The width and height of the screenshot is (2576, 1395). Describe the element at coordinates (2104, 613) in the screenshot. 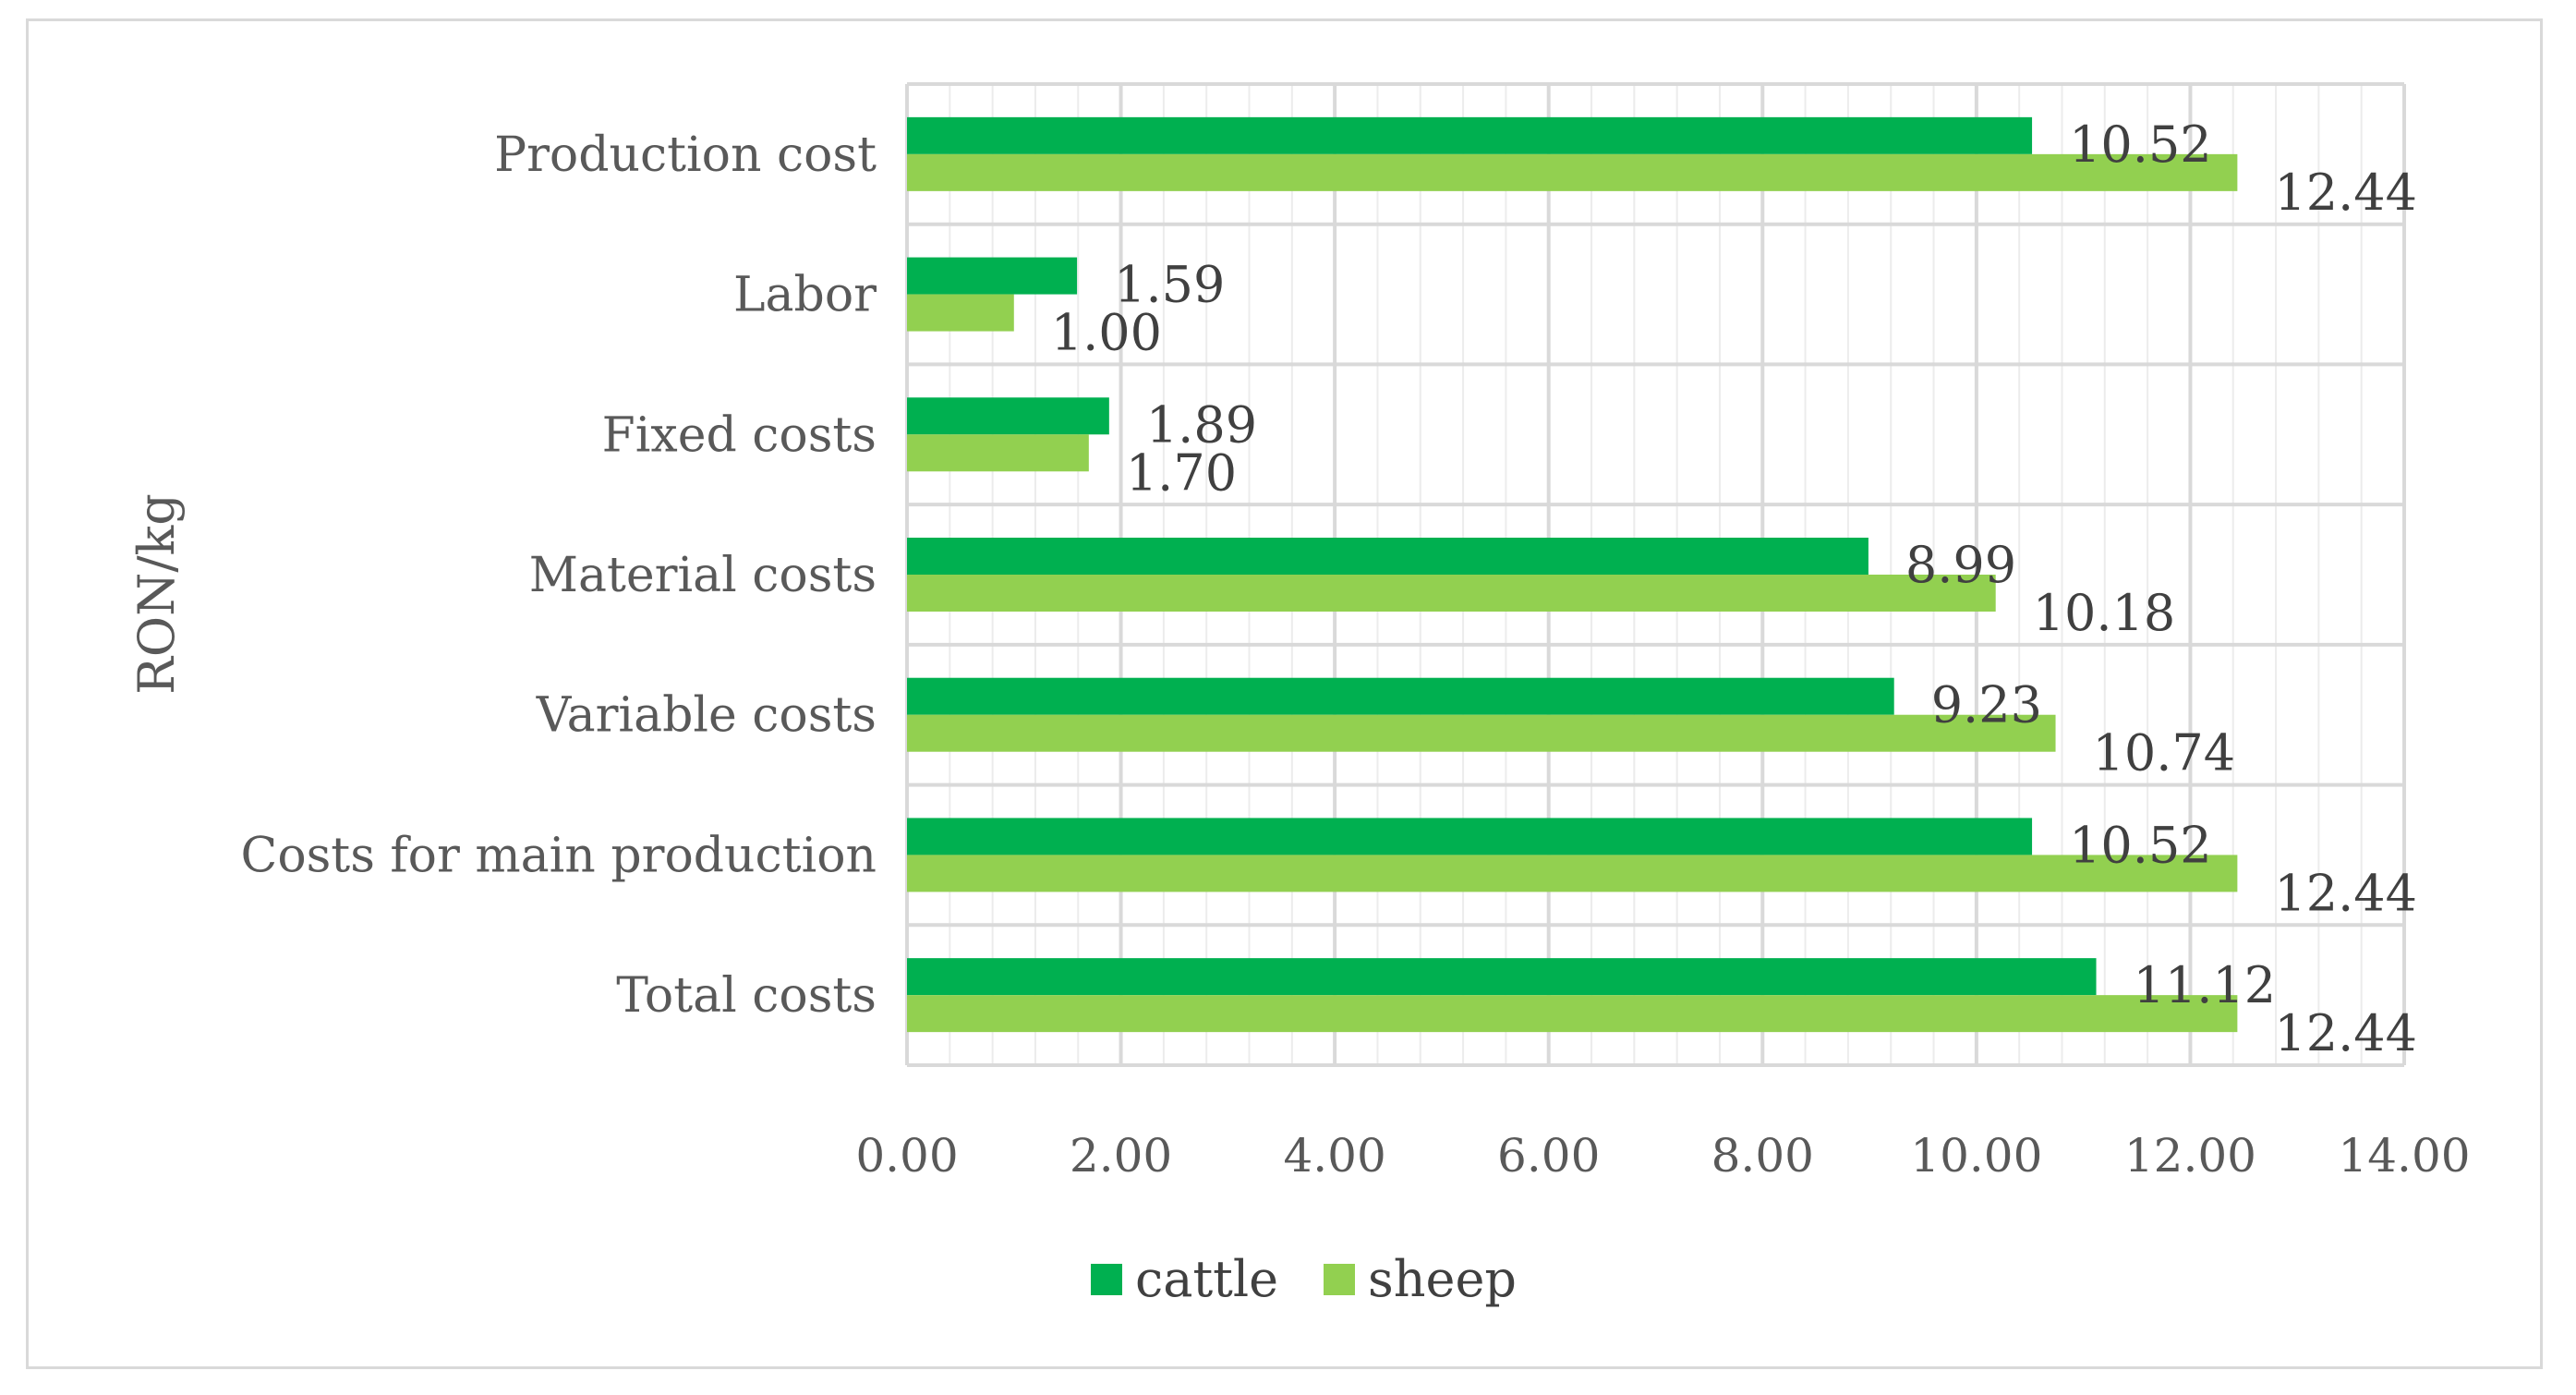

I see `data-label-sheep: 10.18` at that location.